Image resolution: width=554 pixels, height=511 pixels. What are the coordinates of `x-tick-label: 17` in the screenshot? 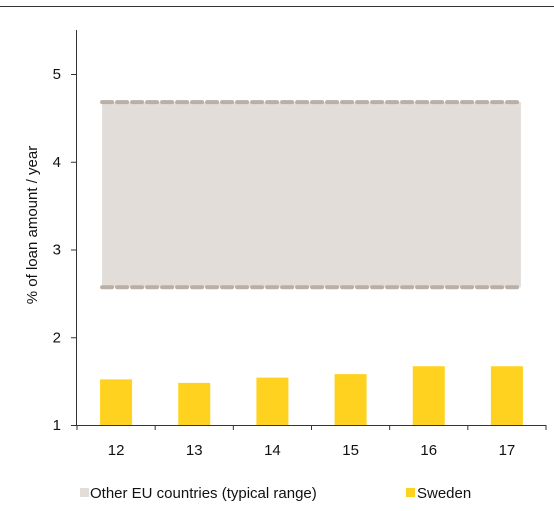 It's located at (507, 450).